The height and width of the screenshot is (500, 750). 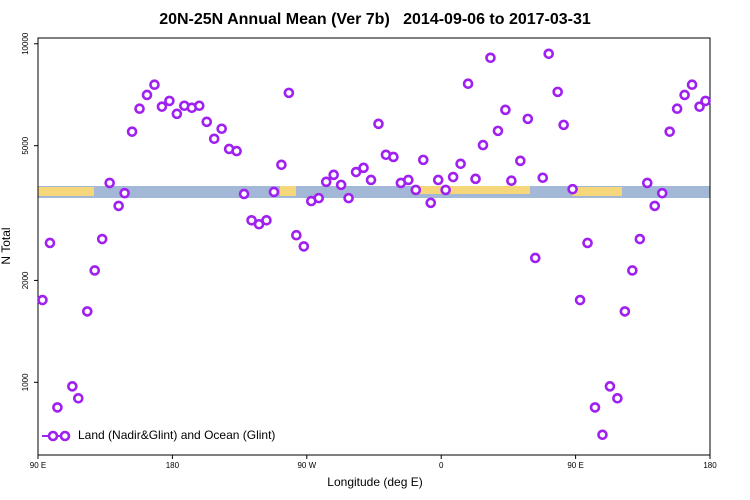 What do you see at coordinates (374, 482) in the screenshot?
I see `x-axis-label: Longitude (deg E)` at bounding box center [374, 482].